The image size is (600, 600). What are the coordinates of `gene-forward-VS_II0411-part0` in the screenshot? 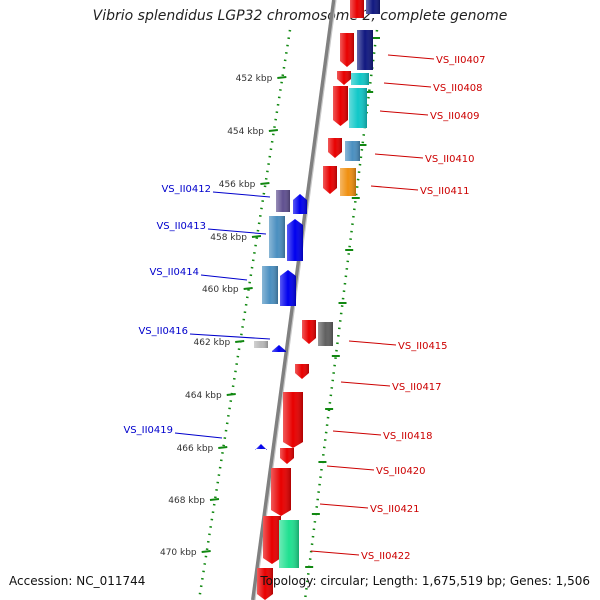 It's located at (330, 180).